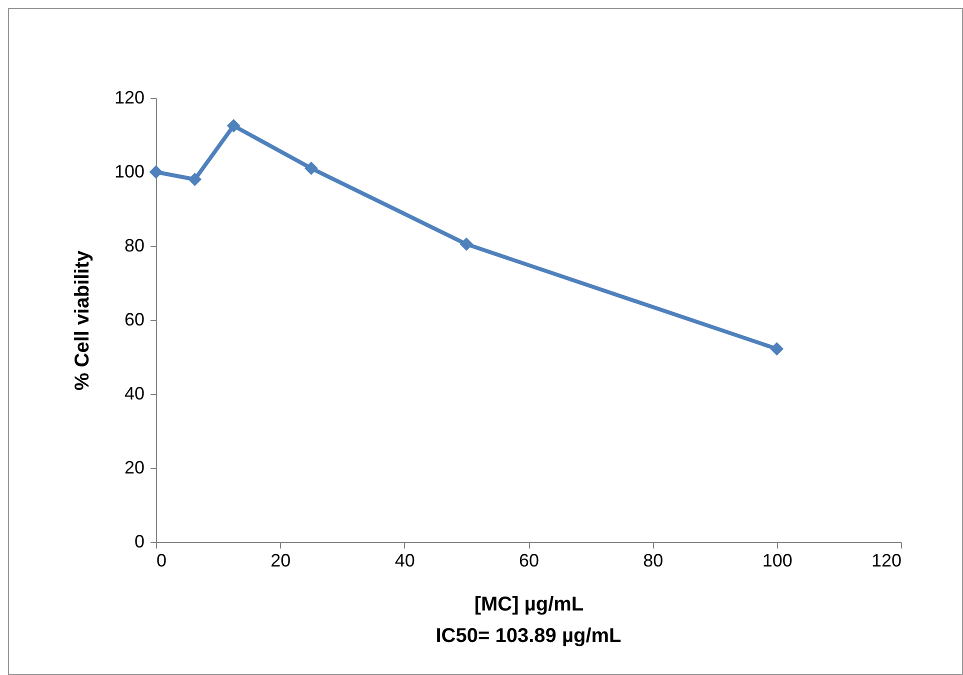  What do you see at coordinates (134, 394) in the screenshot?
I see `y-tick-label: 40` at bounding box center [134, 394].